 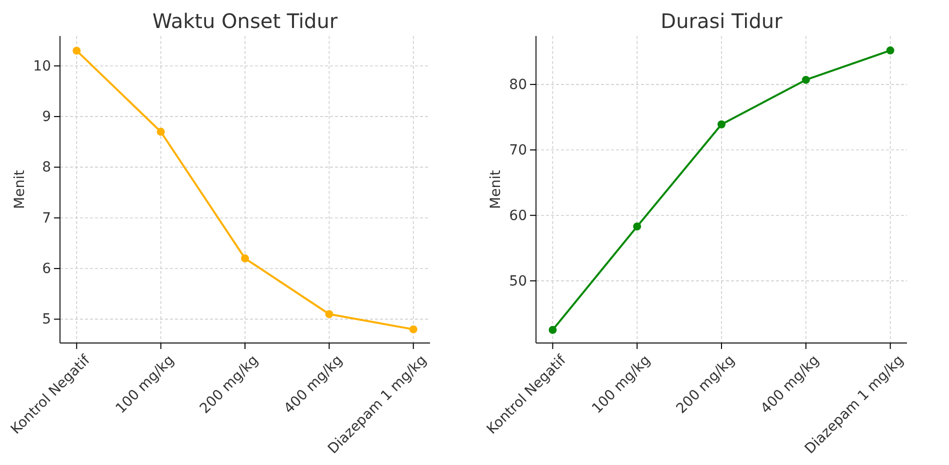 I want to click on y-tick-label: 8, so click(x=46, y=168).